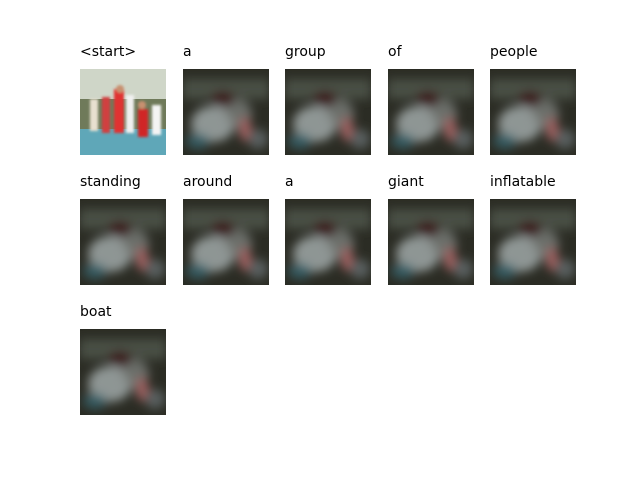  I want to click on word-label: boat, so click(96, 312).